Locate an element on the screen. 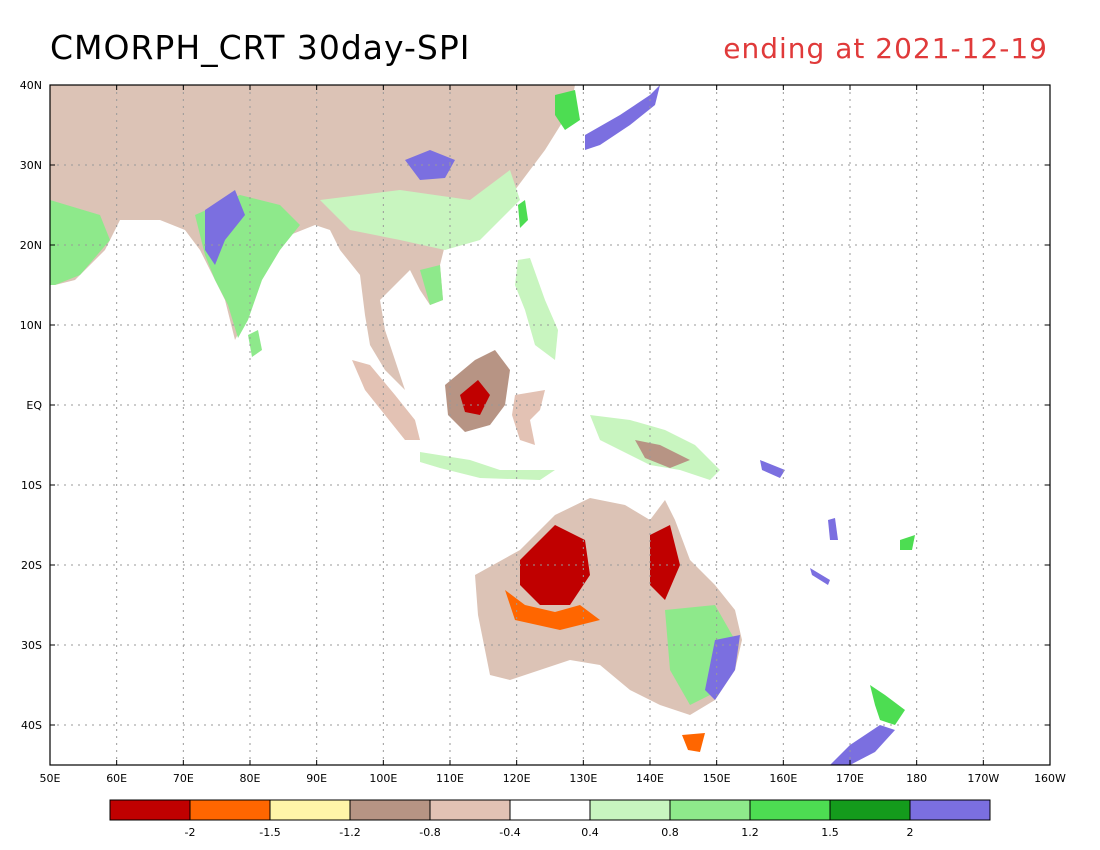 The image size is (1100, 850). arabia-land is located at coordinates (80, 242).